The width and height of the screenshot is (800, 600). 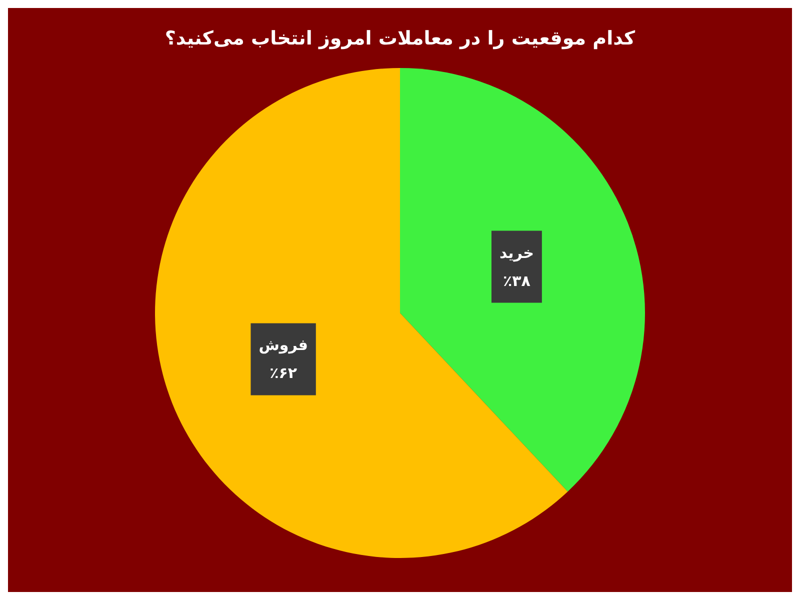 What do you see at coordinates (283, 345) in the screenshot?
I see `slice-label: فروش` at bounding box center [283, 345].